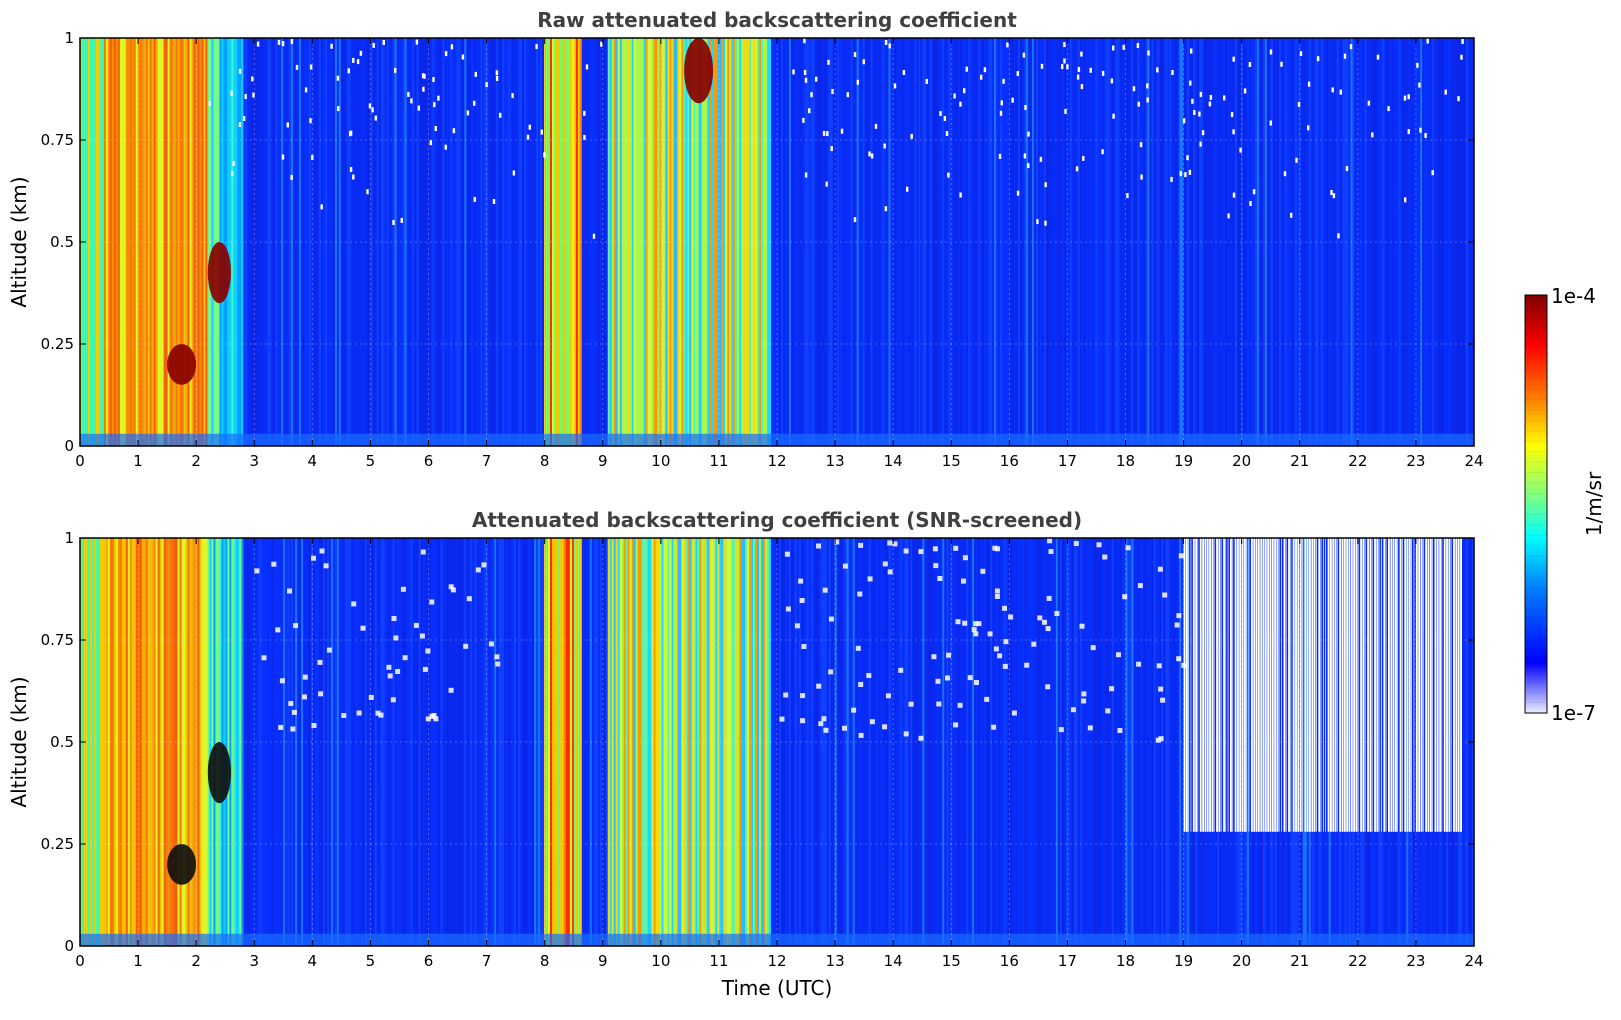 This screenshot has width=1621, height=1020. I want to click on x-tick-label: 20, so click(1241, 961).